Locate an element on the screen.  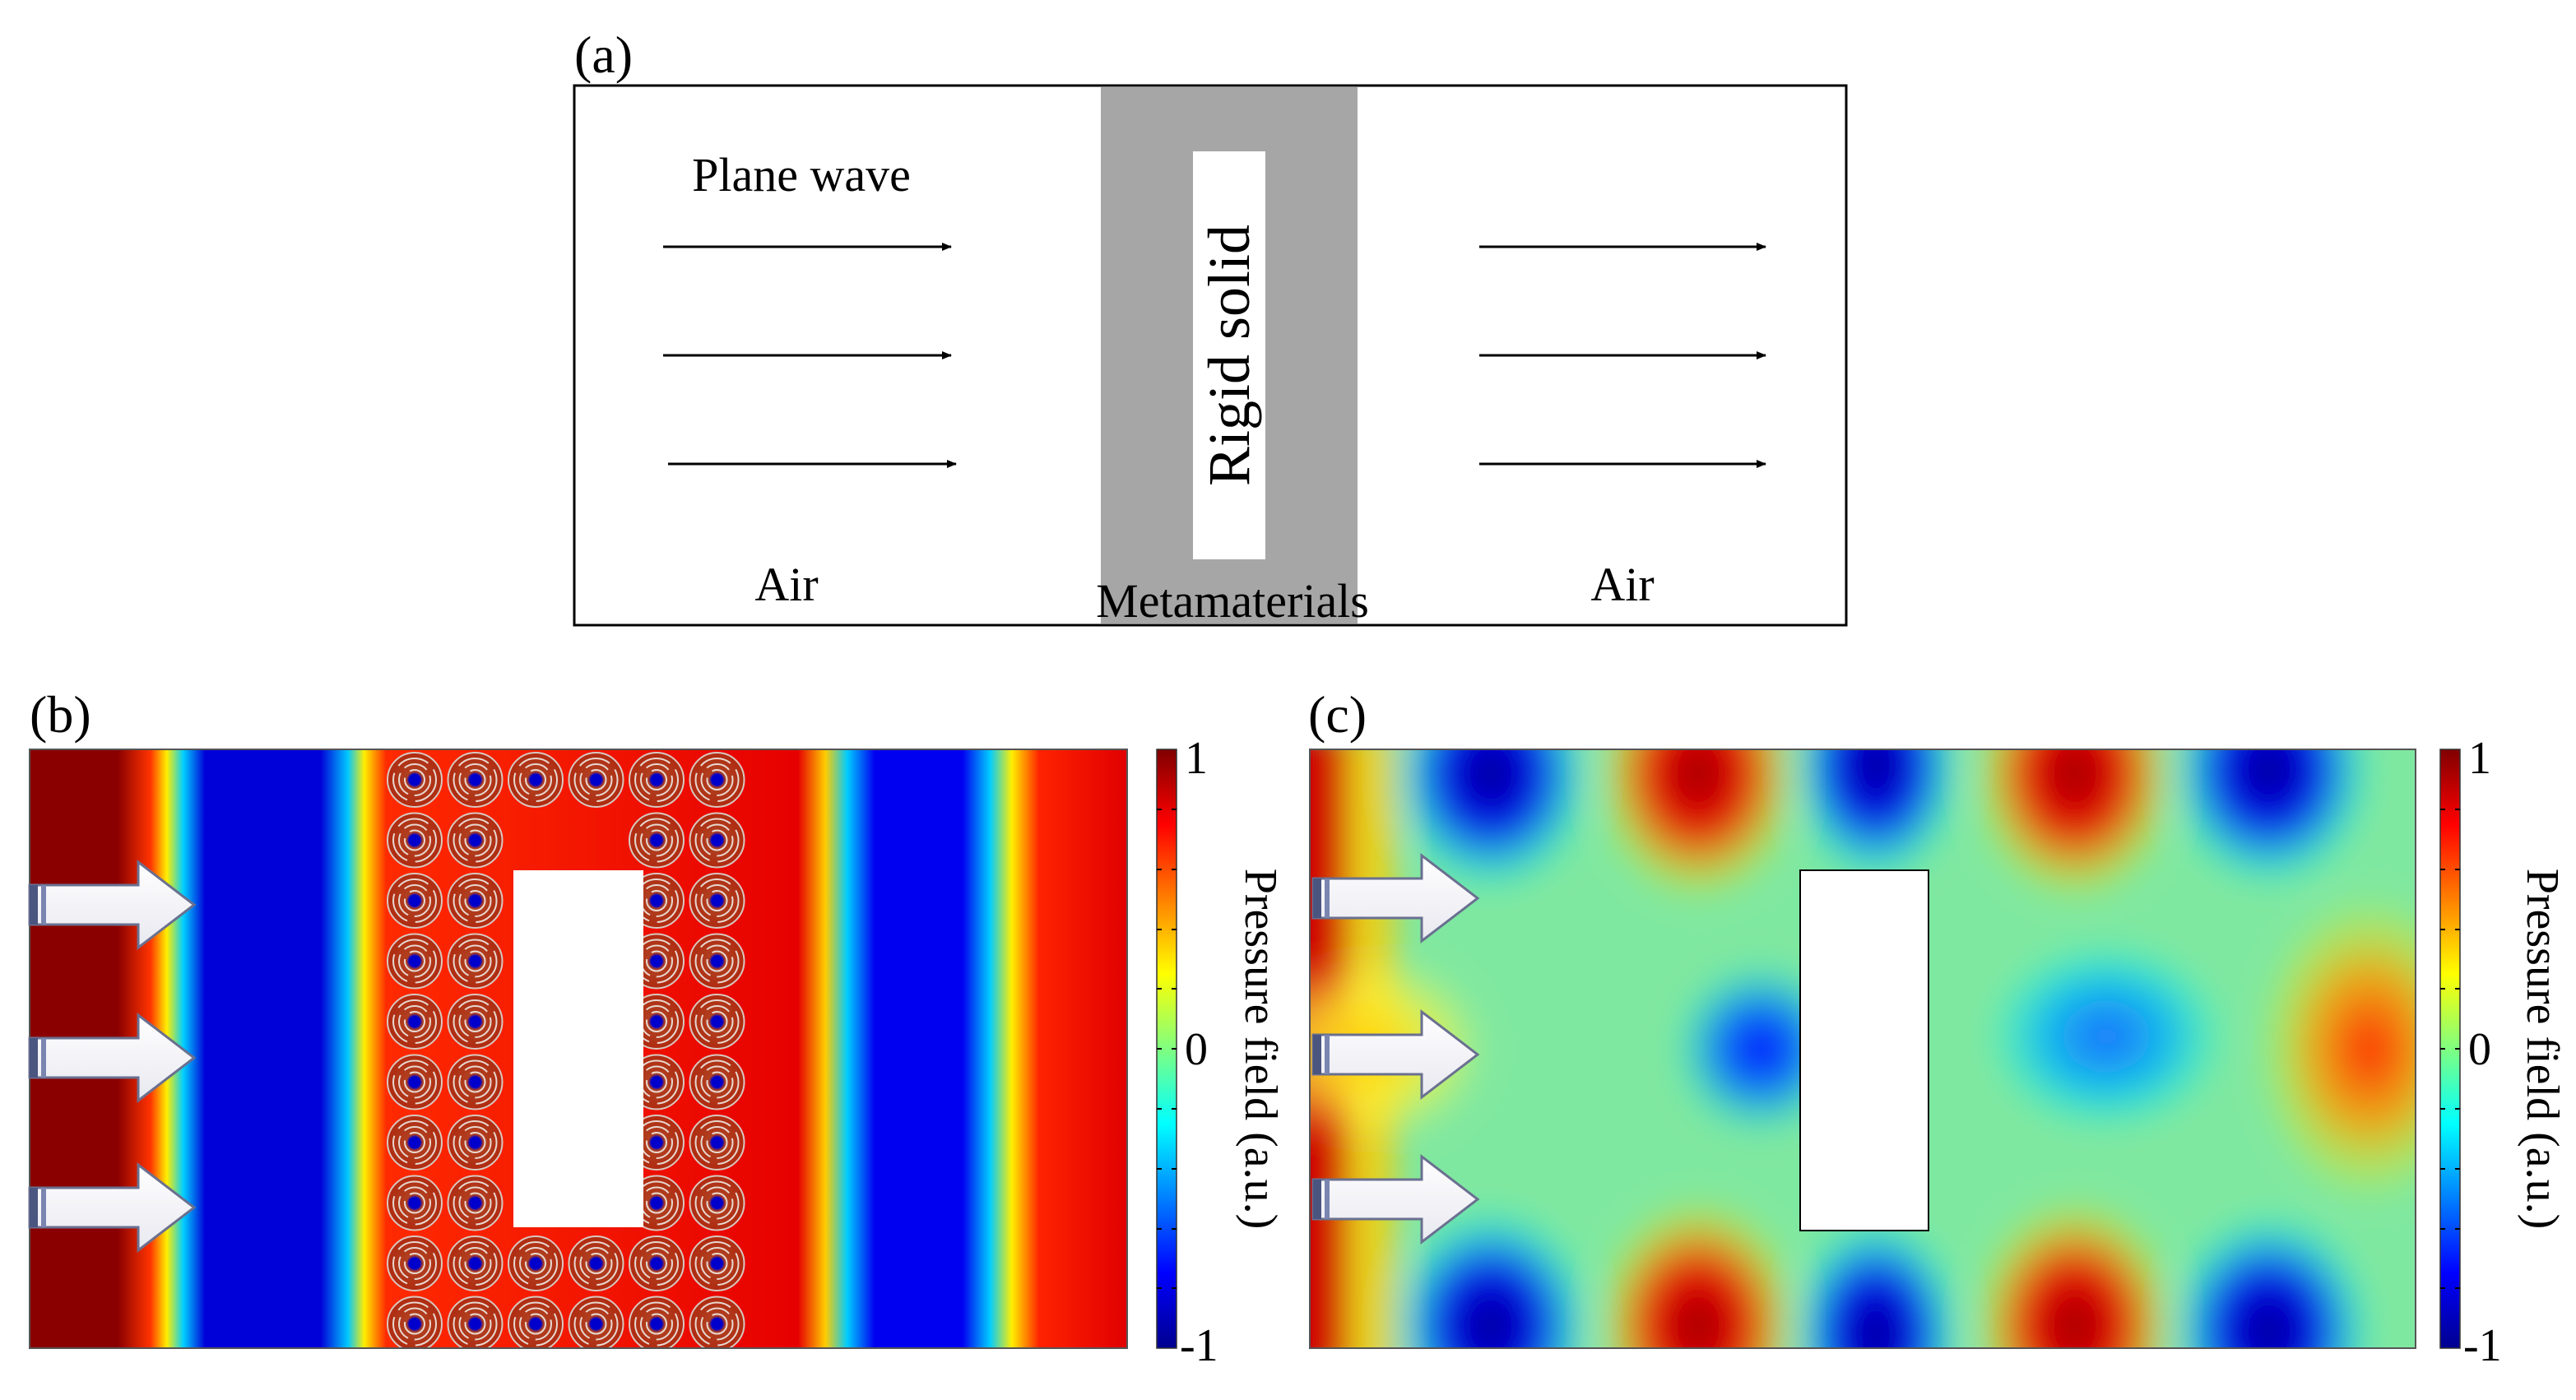
metamaterials-label: Metamaterials is located at coordinates (1232, 601).